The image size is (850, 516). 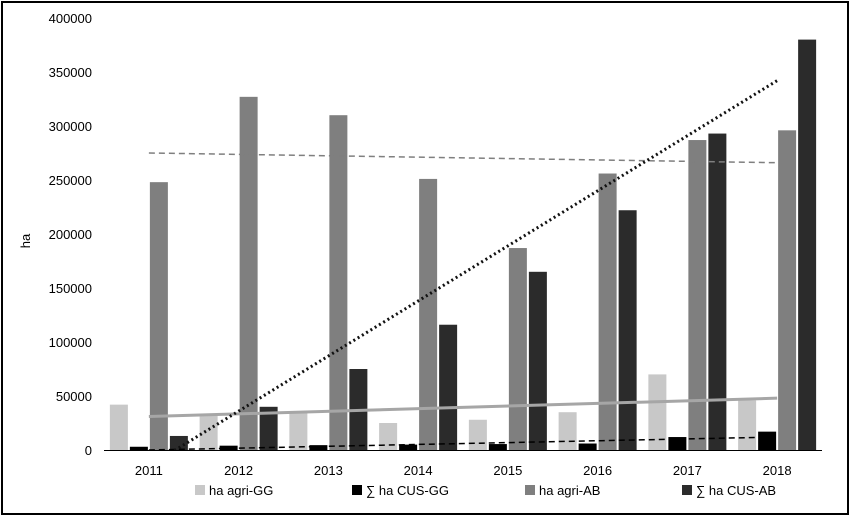 I want to click on x-tick-label: 2015, so click(x=507, y=470).